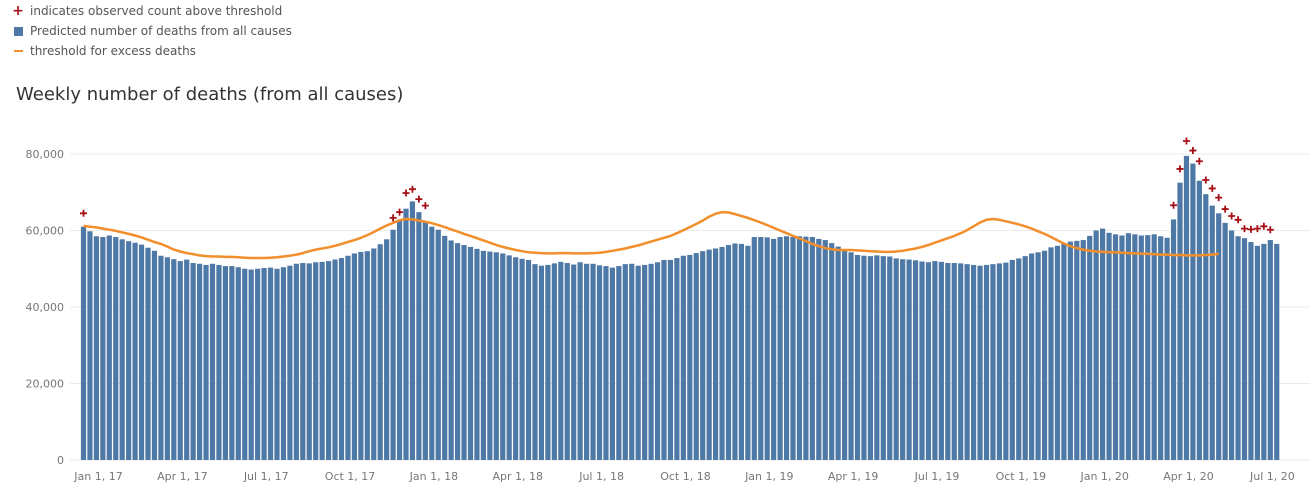 The width and height of the screenshot is (1313, 493). What do you see at coordinates (350, 476) in the screenshot?
I see `x-tick-label: Oct 1, 17` at bounding box center [350, 476].